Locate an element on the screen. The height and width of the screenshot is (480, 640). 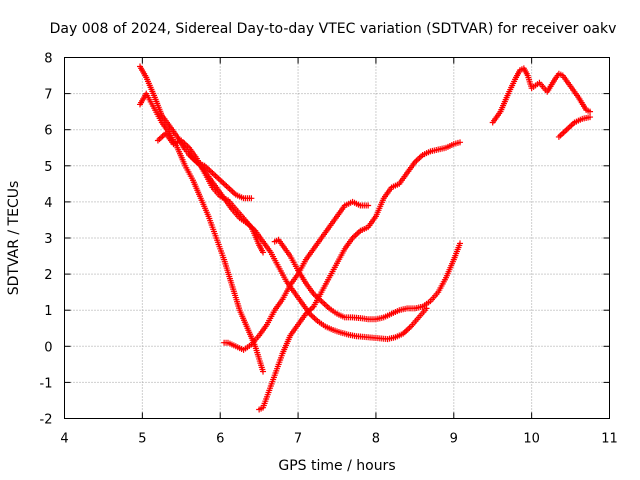
y-tick-label: 1 is located at coordinates (48, 311).